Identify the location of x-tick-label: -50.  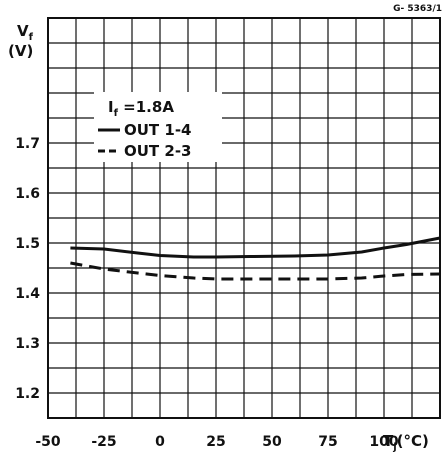
(48, 442).